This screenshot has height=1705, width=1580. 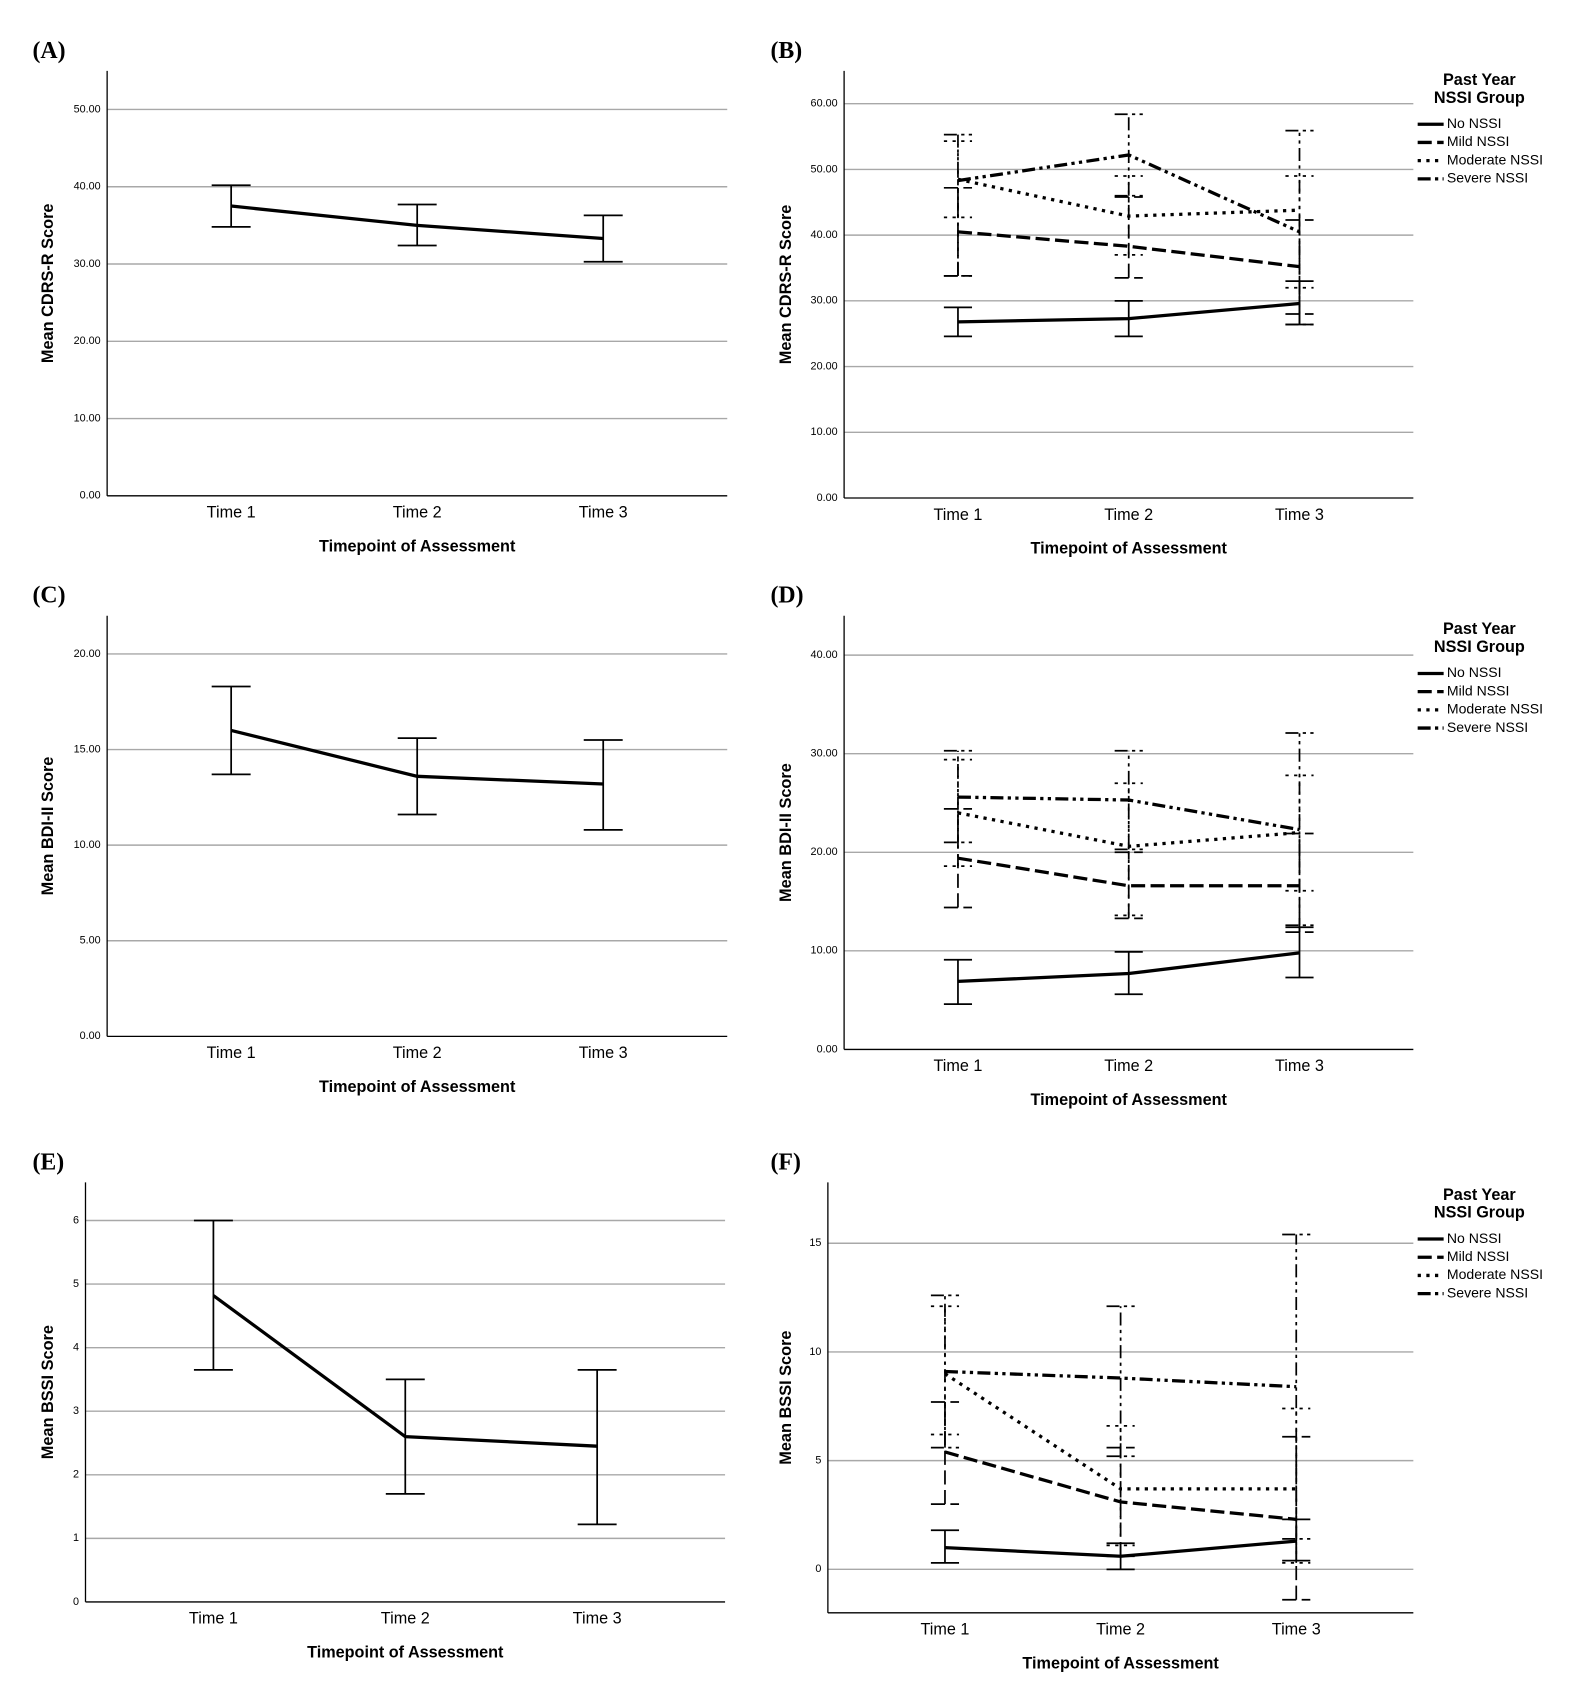 What do you see at coordinates (787, 51) in the screenshot?
I see `panel-label: (B)` at bounding box center [787, 51].